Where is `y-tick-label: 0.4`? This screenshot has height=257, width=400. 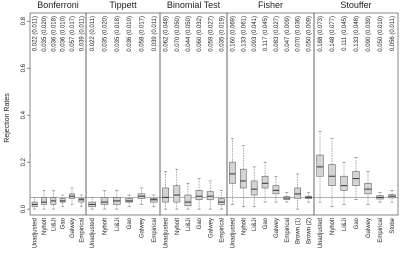
y-tick-label: 0.4 is located at coordinates (24, 114).